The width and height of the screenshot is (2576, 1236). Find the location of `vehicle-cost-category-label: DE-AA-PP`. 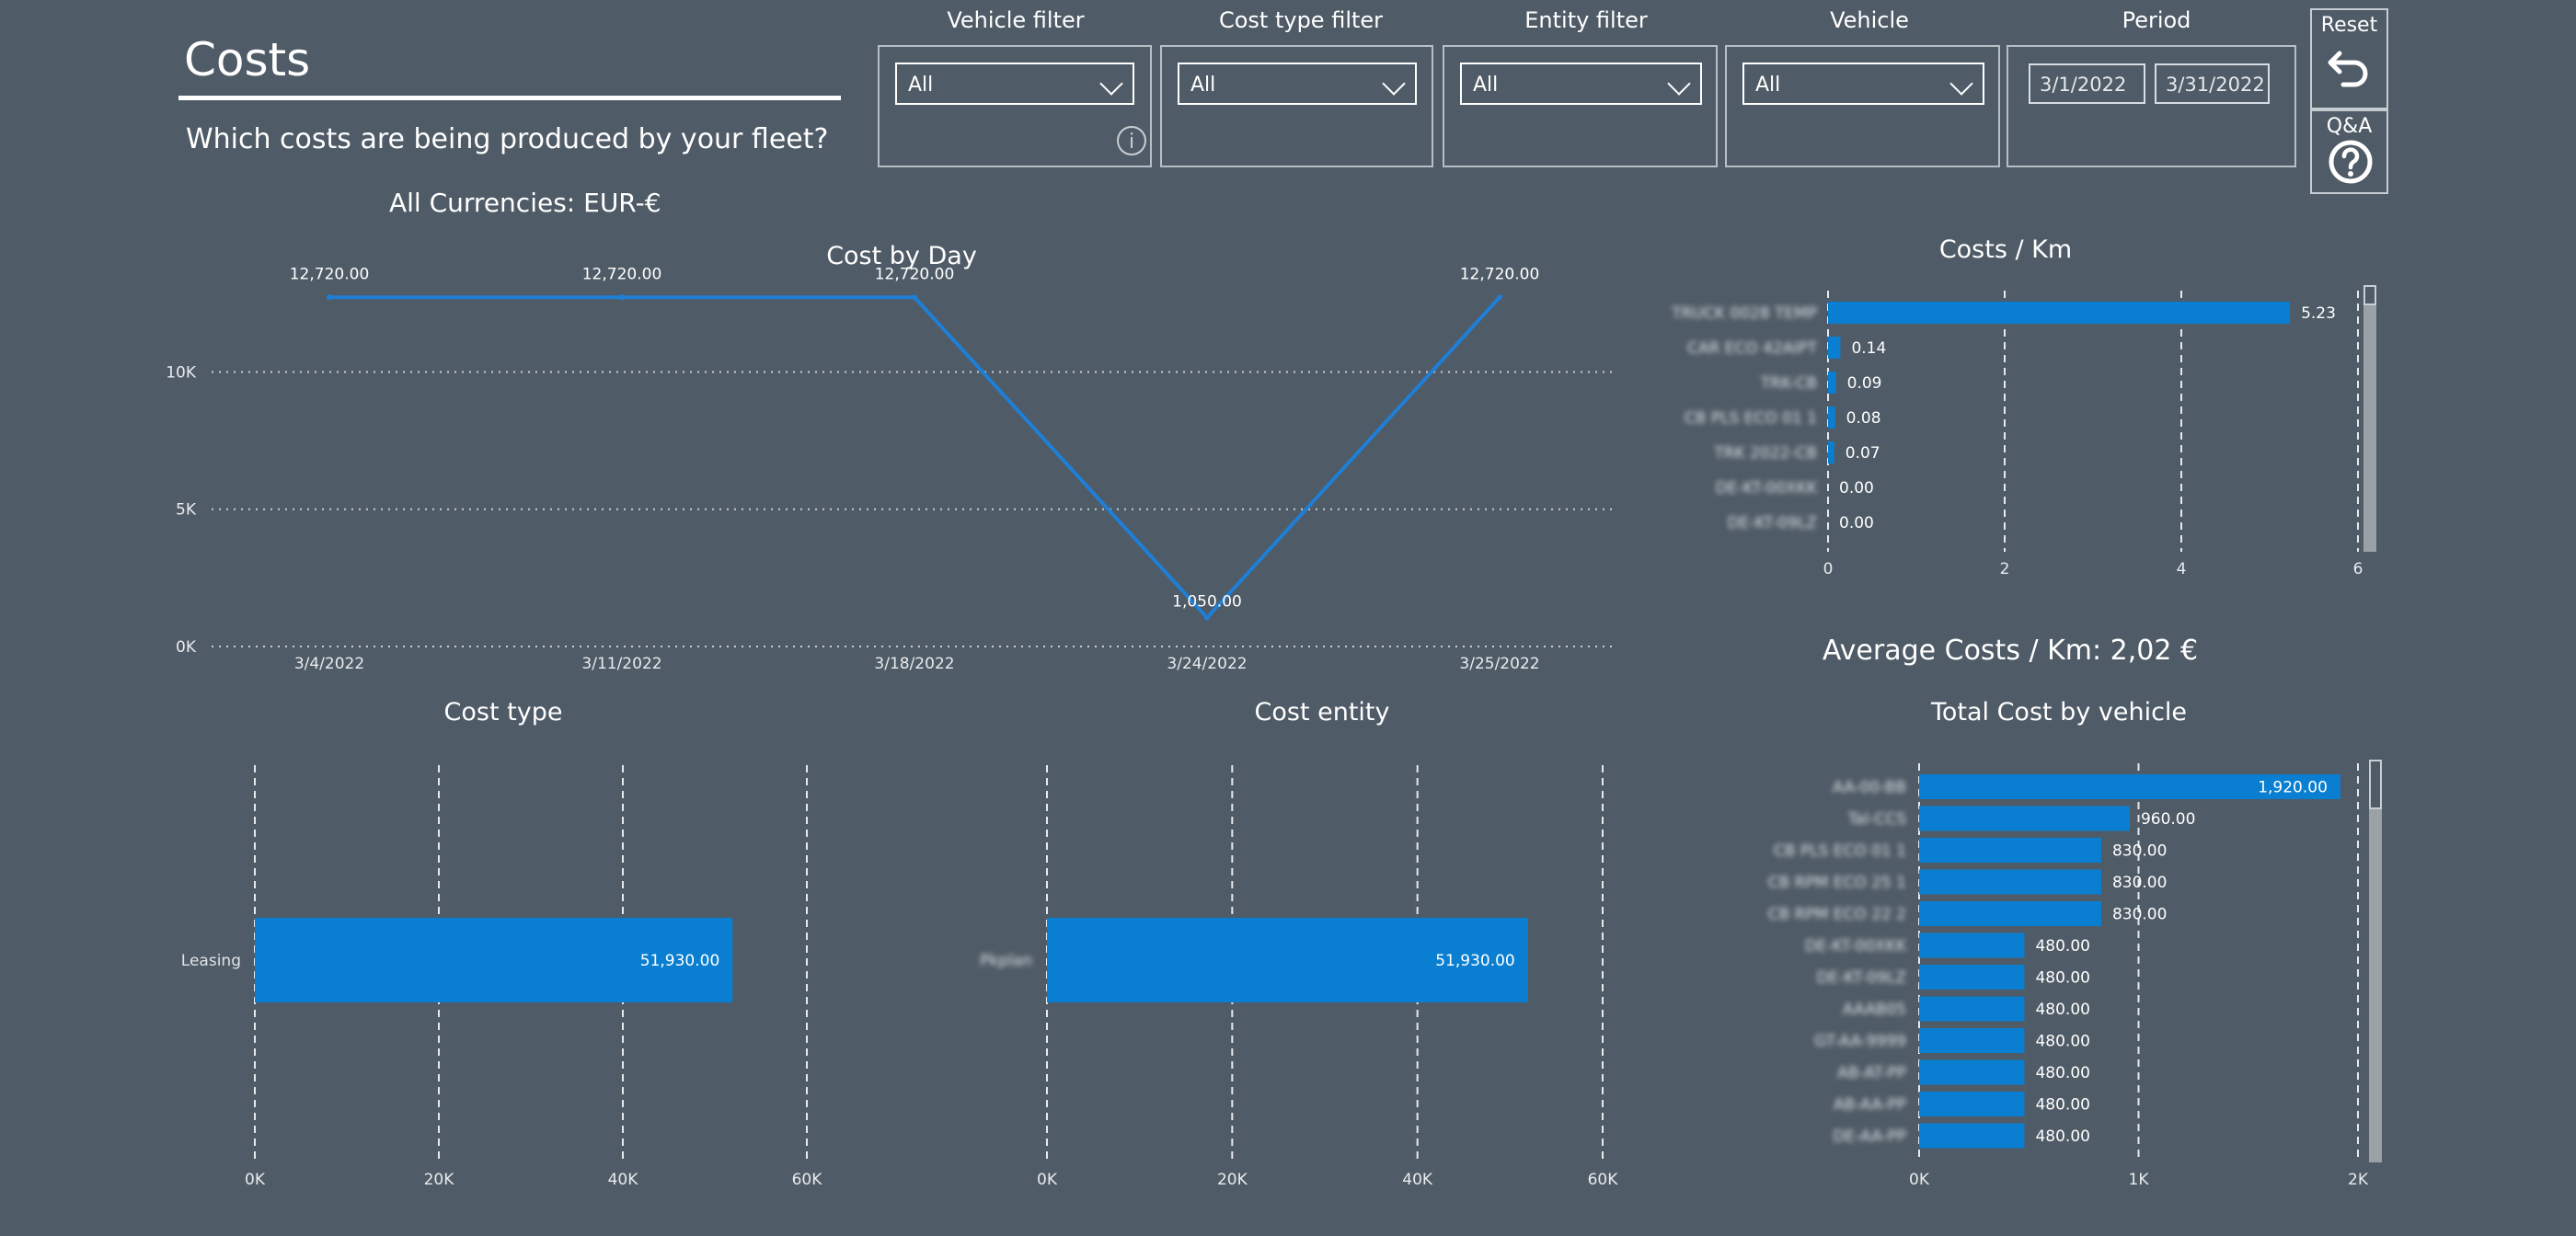

vehicle-cost-category-label: DE-AA-PP is located at coordinates (1869, 1136).